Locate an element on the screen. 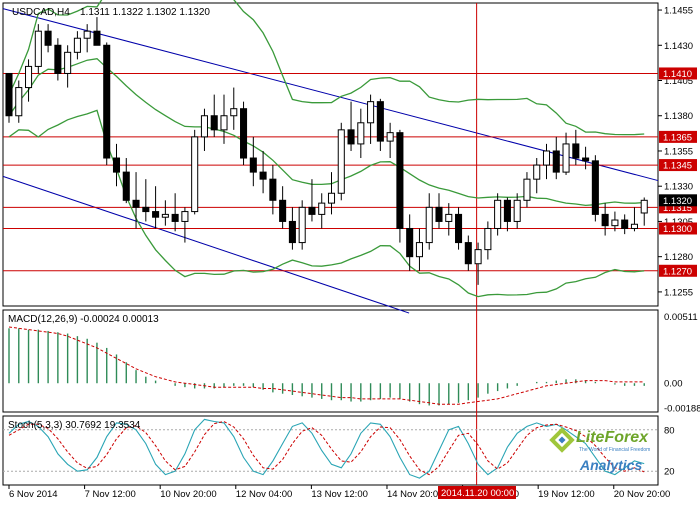  level-tag-label: 1.1365 is located at coordinates (677, 137).